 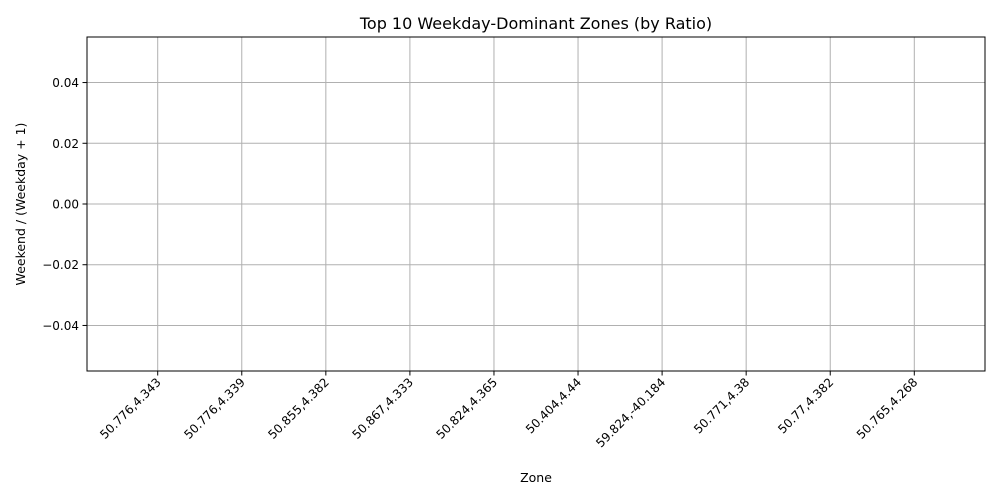 I want to click on y-tick-label: 0.00, so click(x=65, y=205).